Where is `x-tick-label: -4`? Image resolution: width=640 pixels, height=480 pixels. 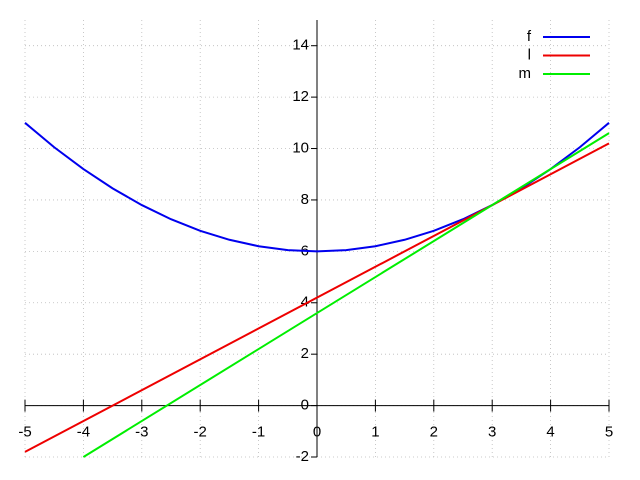 x-tick-label: -4 is located at coordinates (83, 432).